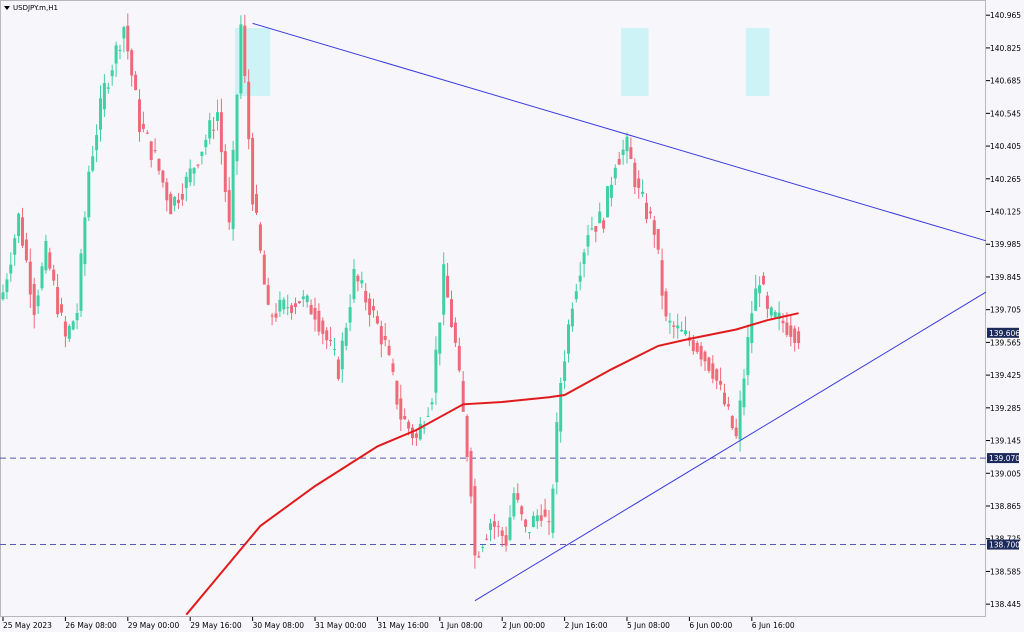  Describe the element at coordinates (1005, 15) in the screenshot. I see `y-tick-label: 140.965` at that location.